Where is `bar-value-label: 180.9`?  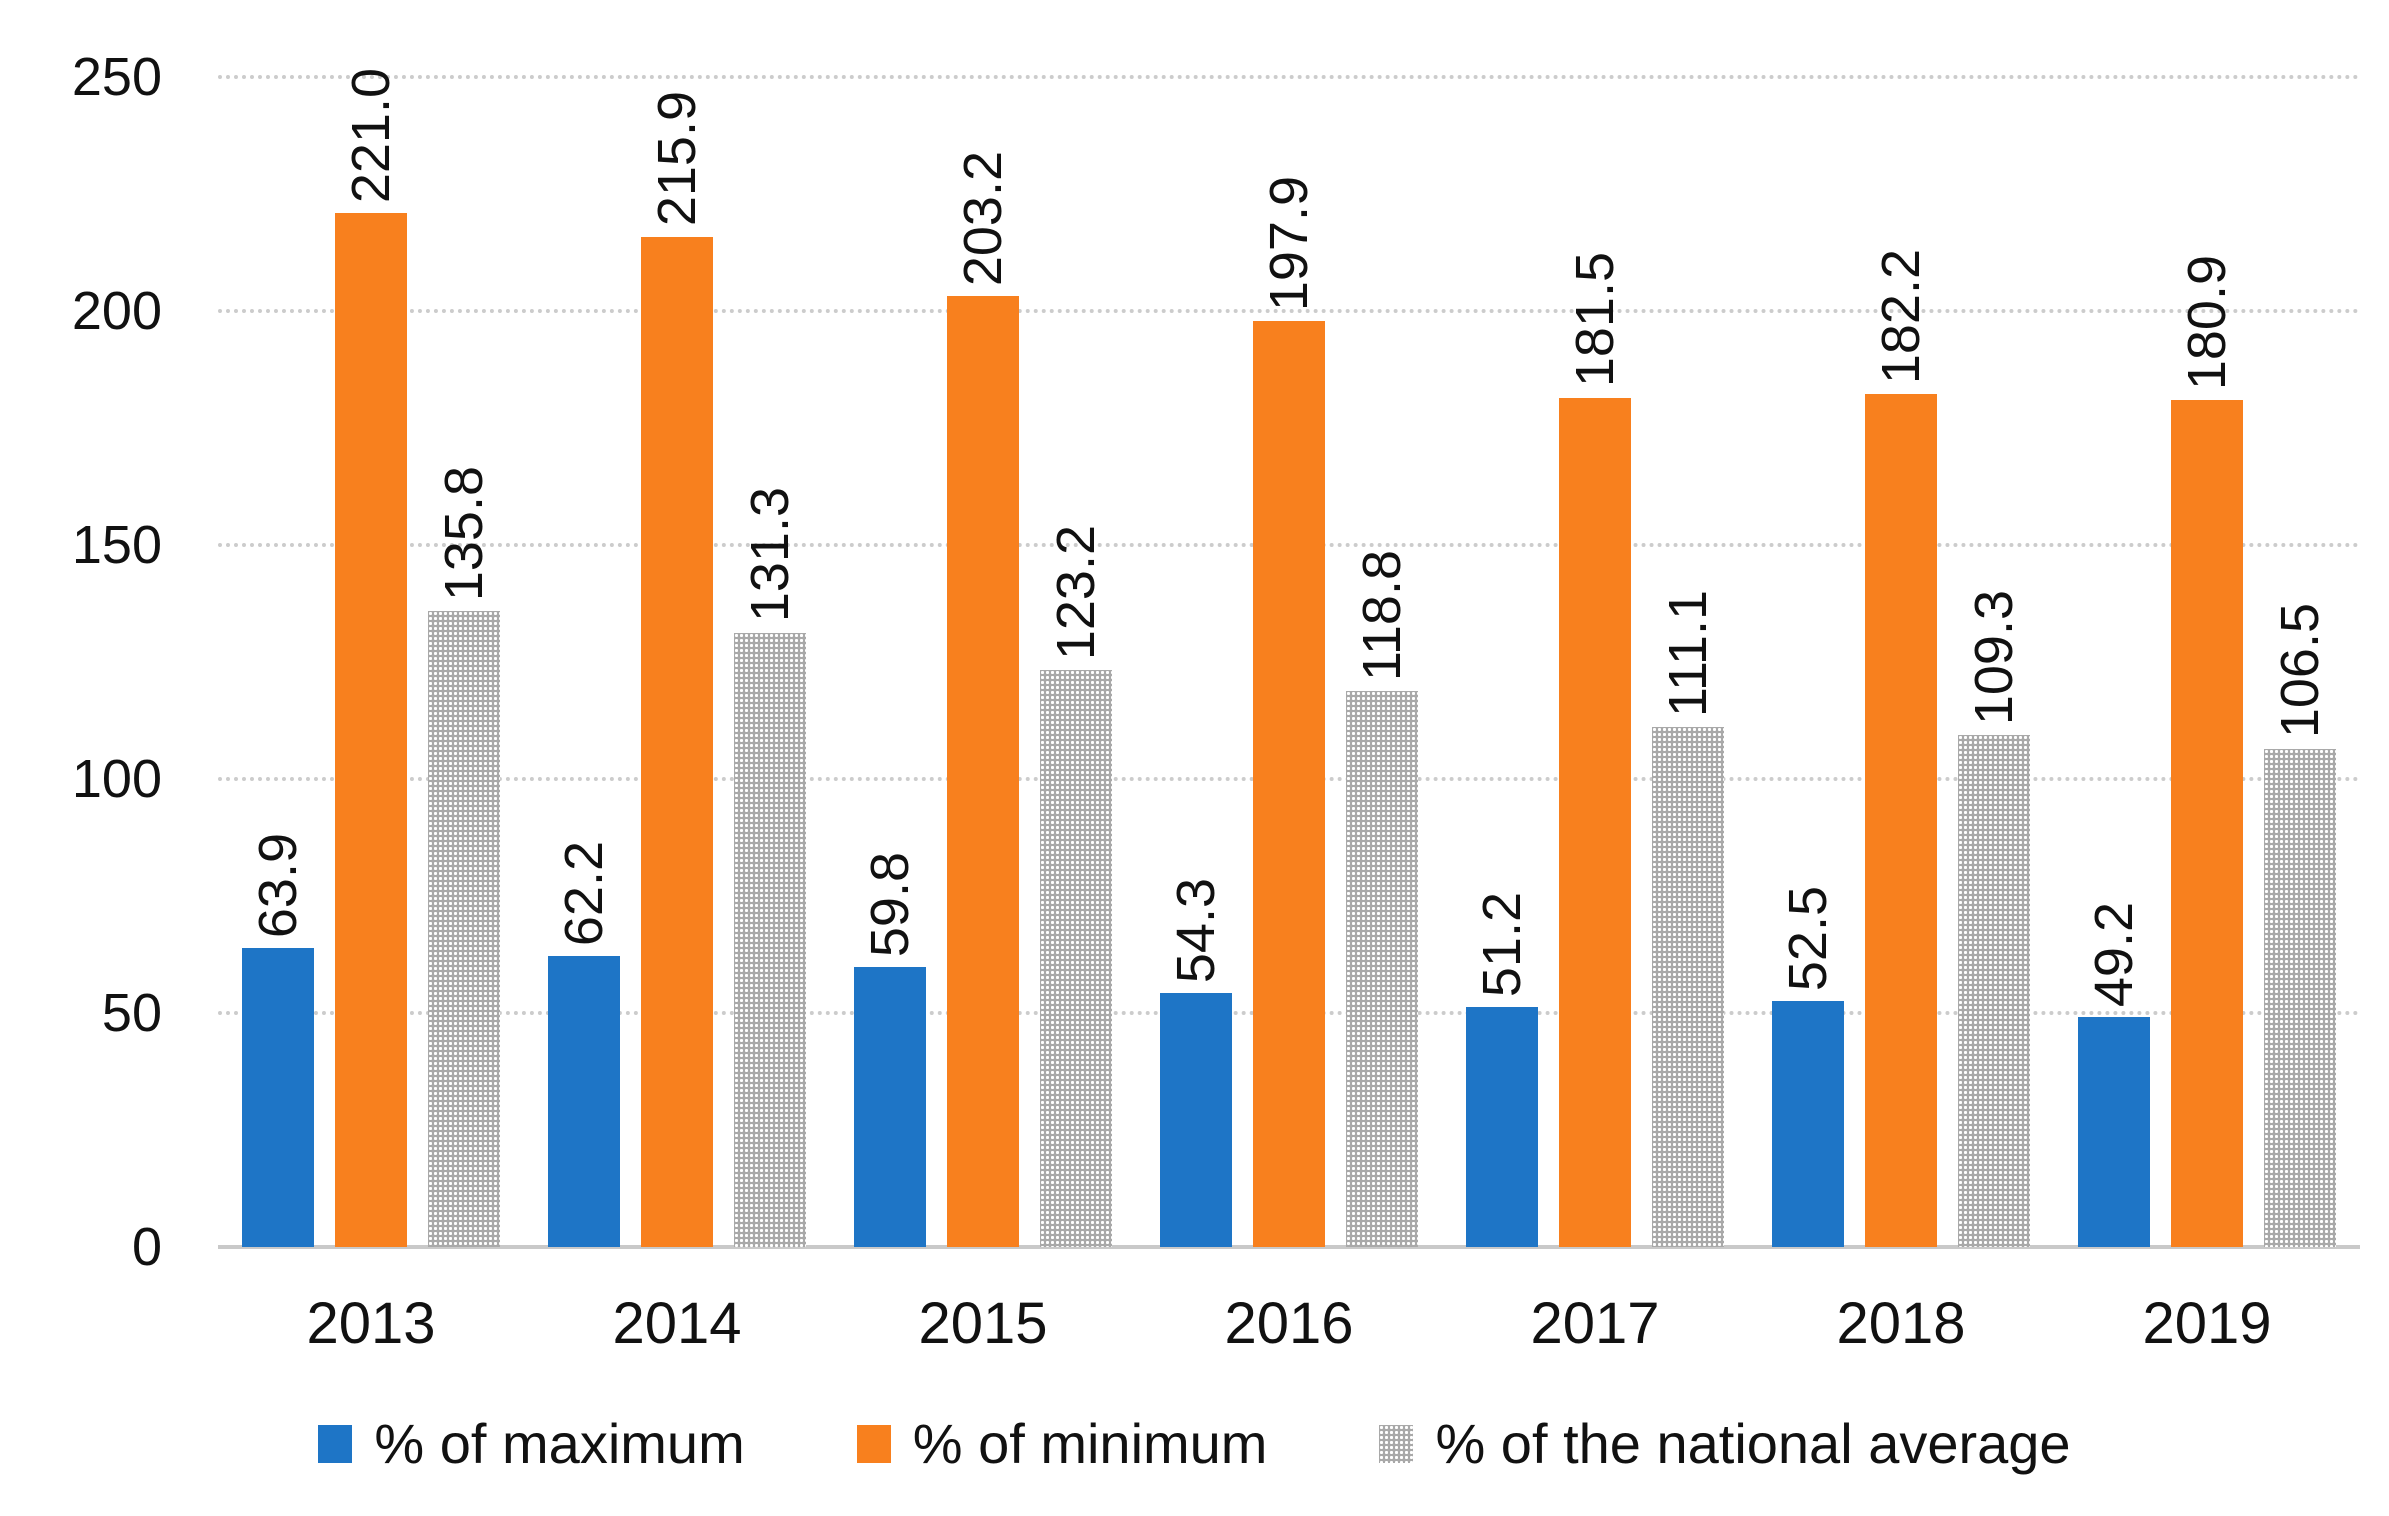
bar-value-label: 180.9 is located at coordinates (2207, 323).